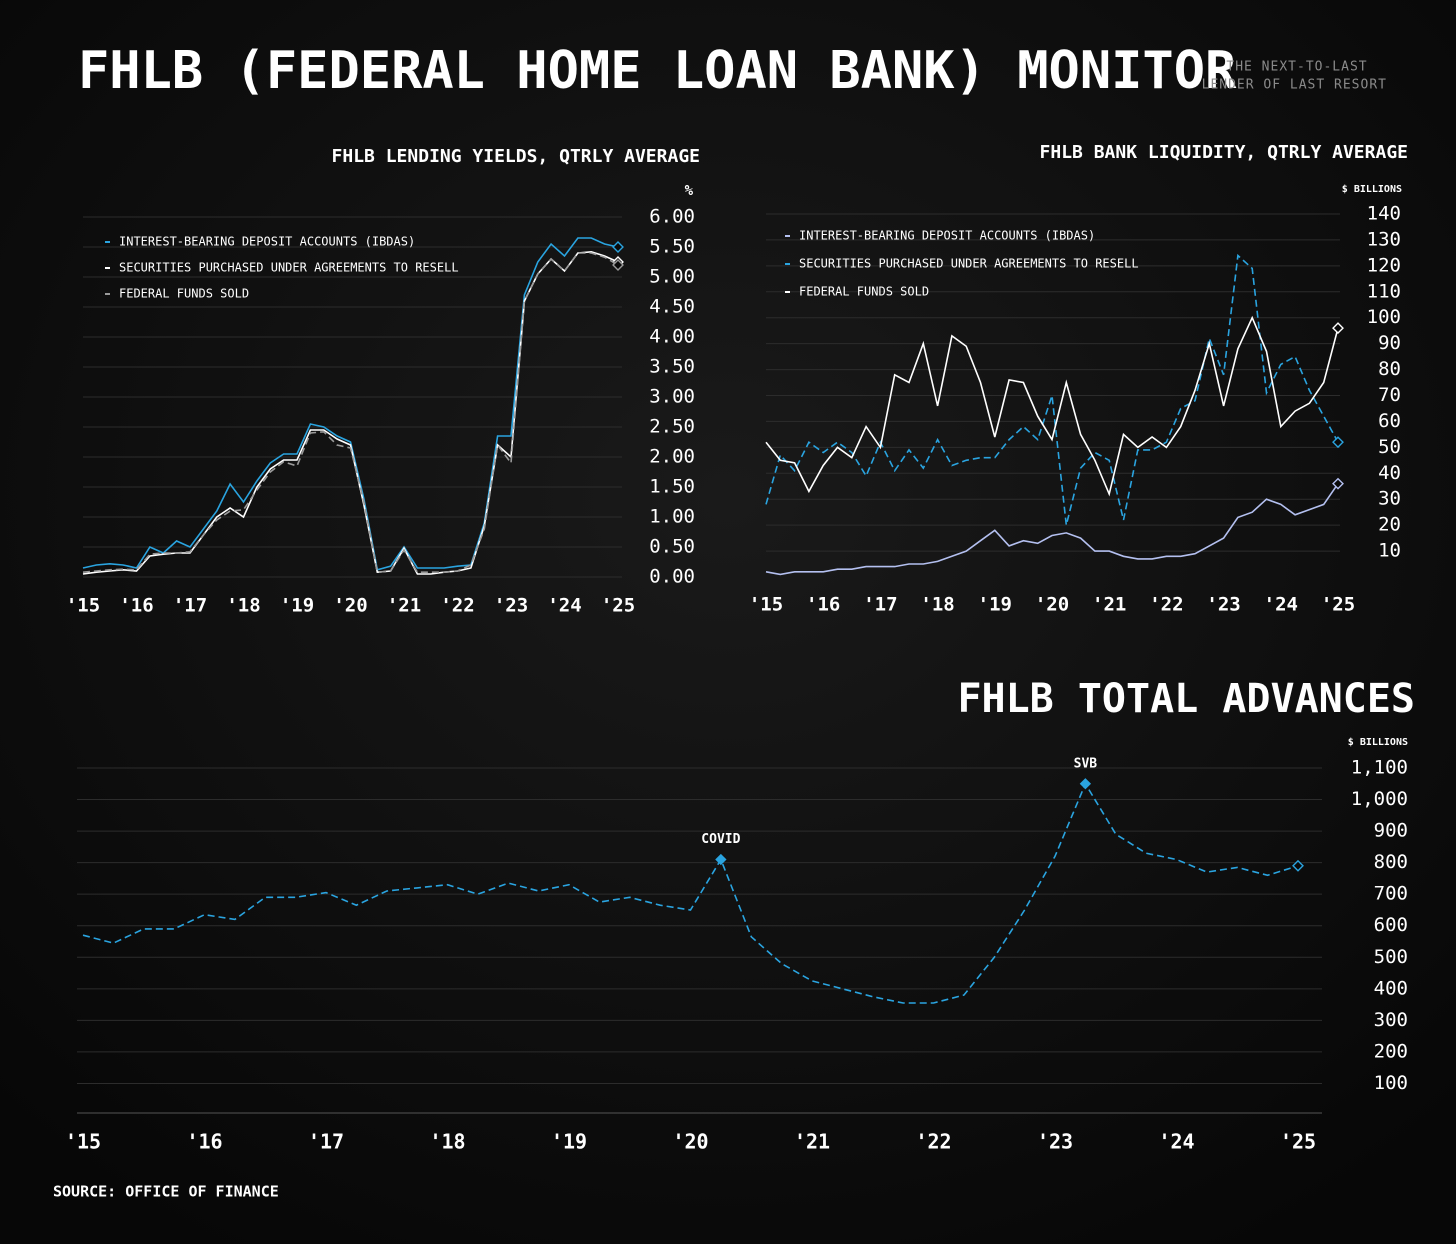 The width and height of the screenshot is (1456, 1244). Describe the element at coordinates (672, 427) in the screenshot. I see `y-tick-label: 2.50` at that location.